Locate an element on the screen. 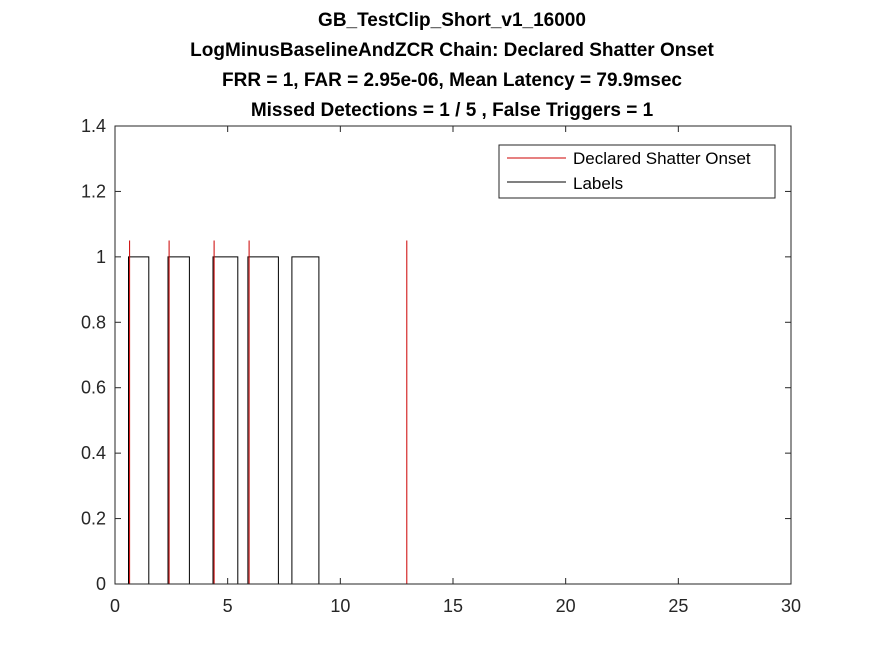 The image size is (875, 656). legend: Declared Shatter Onset Labels is located at coordinates (637, 171).